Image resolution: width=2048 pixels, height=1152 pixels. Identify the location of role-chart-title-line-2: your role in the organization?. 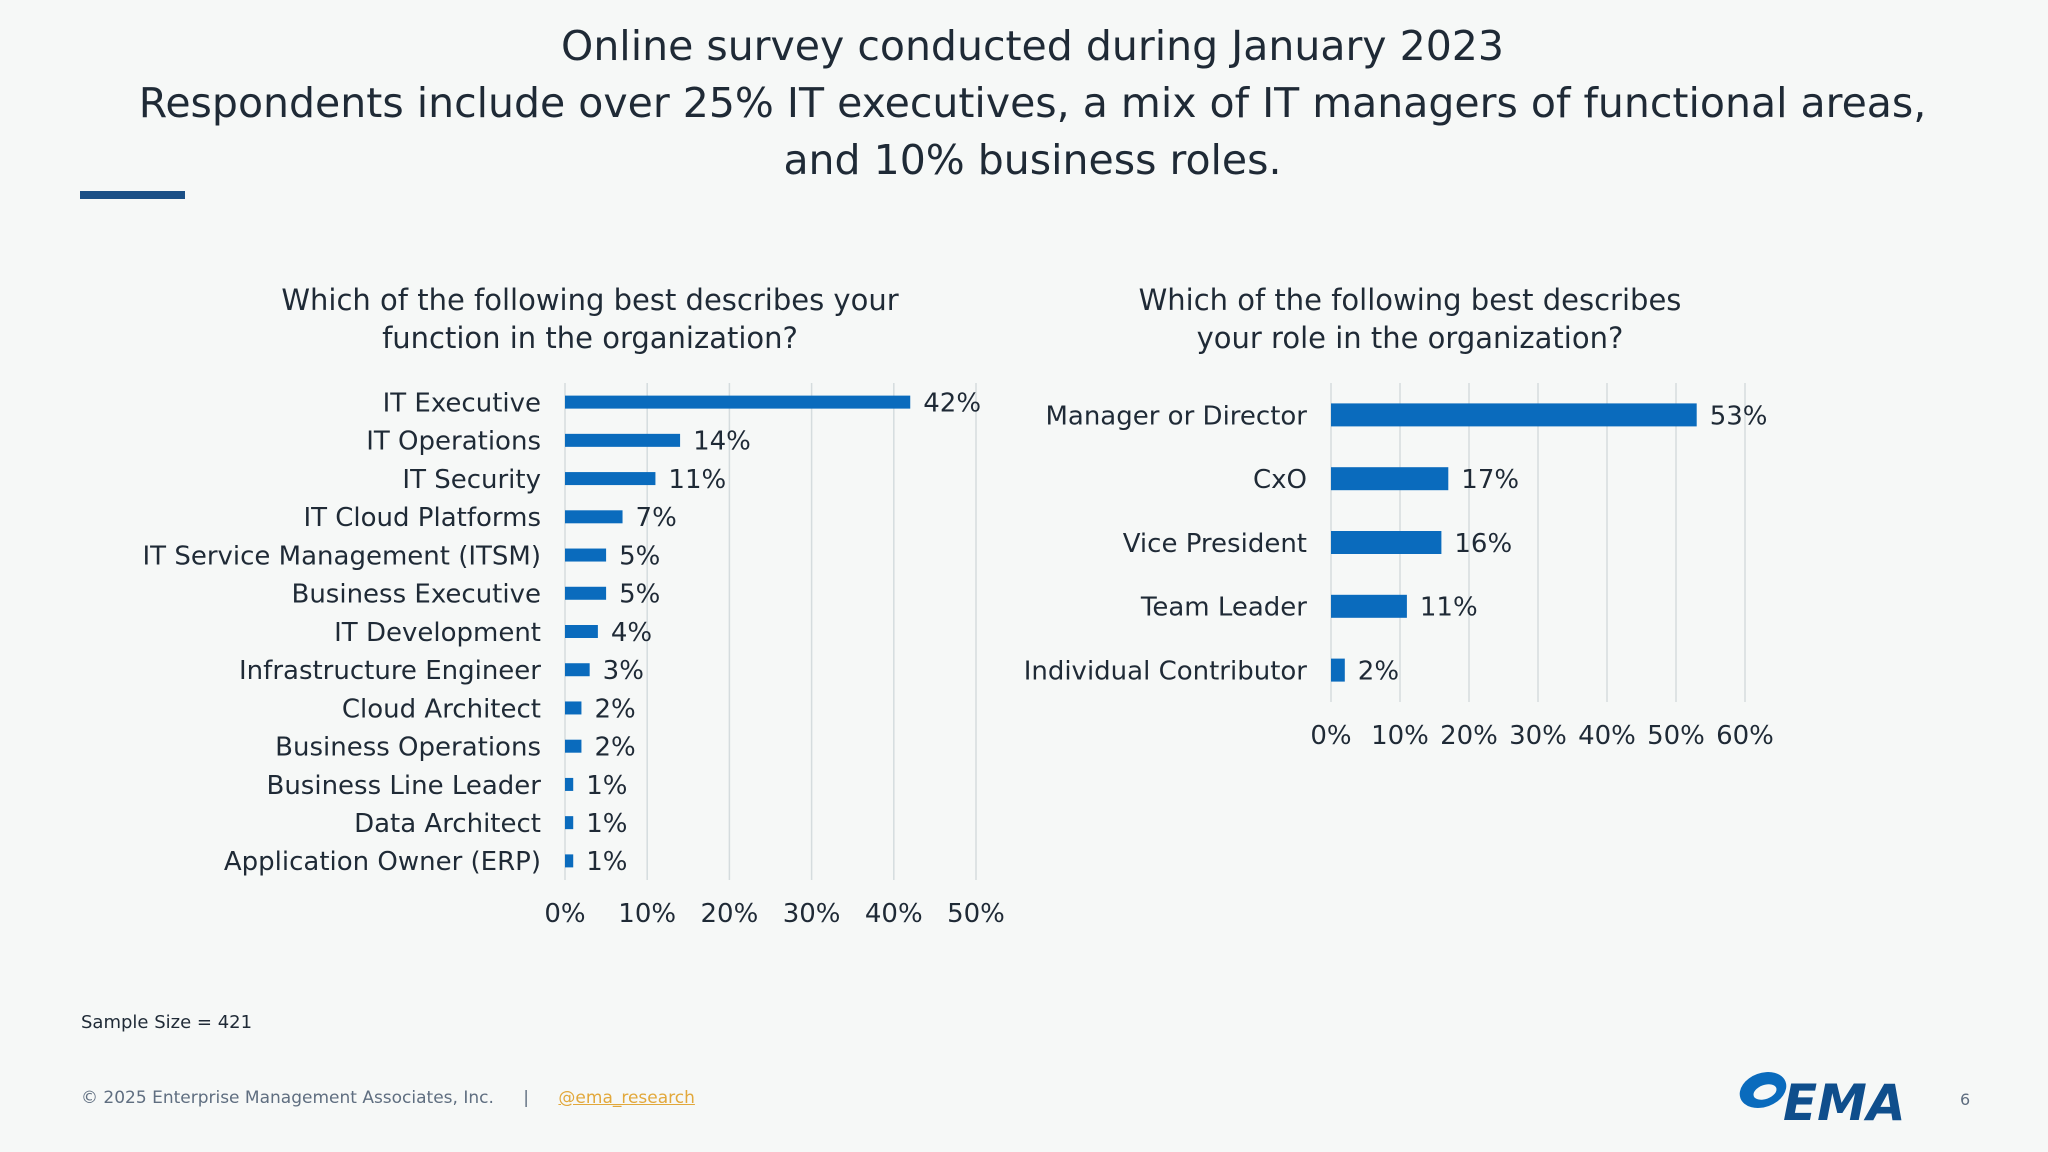
(1410, 338).